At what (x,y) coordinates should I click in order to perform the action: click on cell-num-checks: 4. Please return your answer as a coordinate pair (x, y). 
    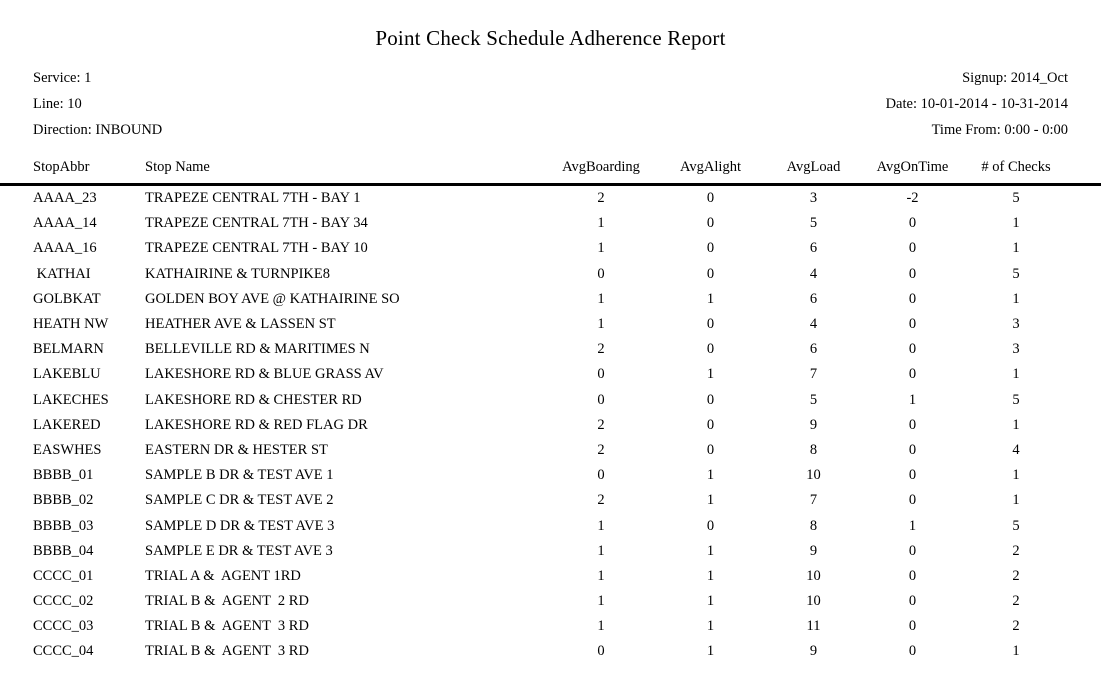
    Looking at the image, I should click on (1016, 449).